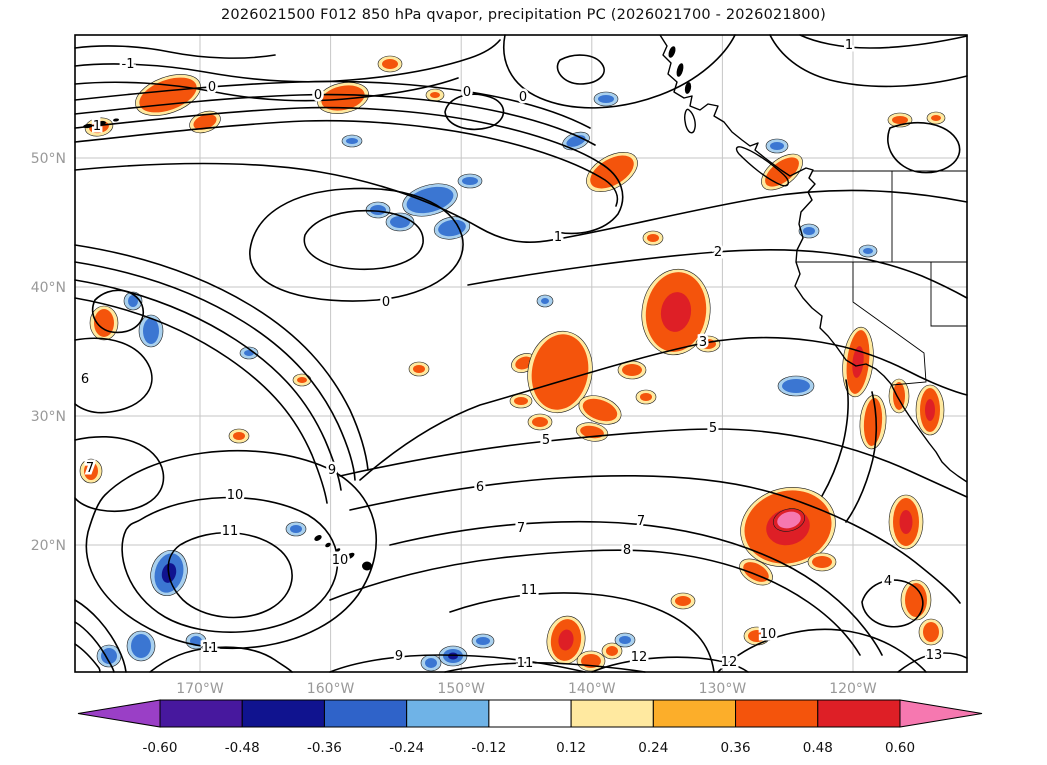  What do you see at coordinates (367, 566) in the screenshot?
I see `hawaii-island` at bounding box center [367, 566].